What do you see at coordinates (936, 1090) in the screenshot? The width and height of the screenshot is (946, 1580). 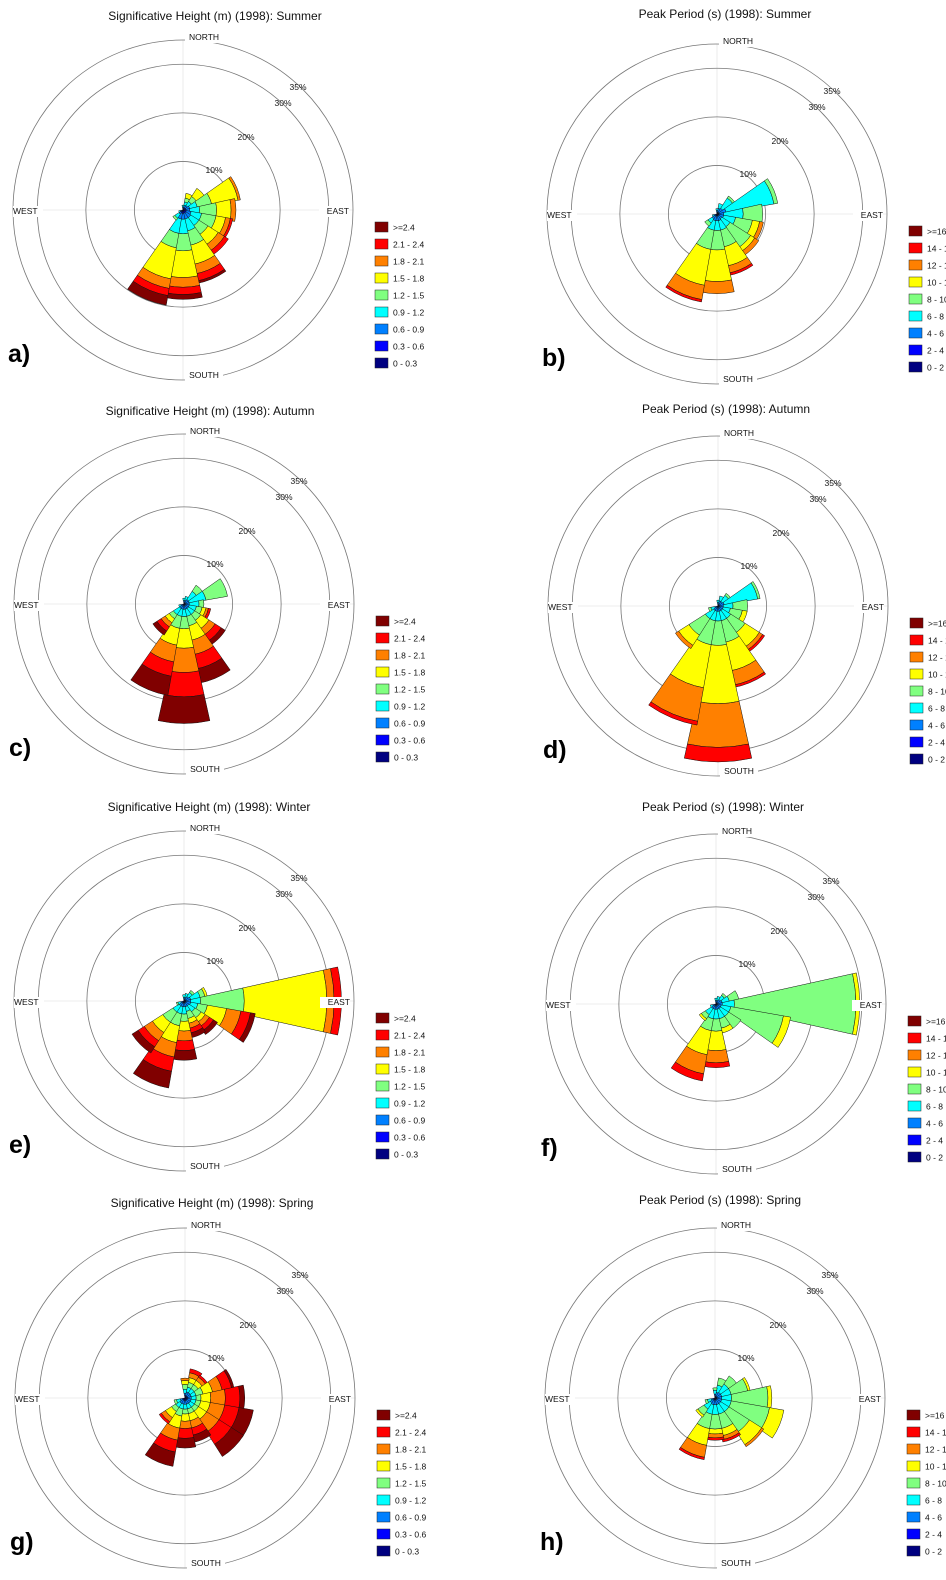 I see `legend-label: 8 - 10` at bounding box center [936, 1090].